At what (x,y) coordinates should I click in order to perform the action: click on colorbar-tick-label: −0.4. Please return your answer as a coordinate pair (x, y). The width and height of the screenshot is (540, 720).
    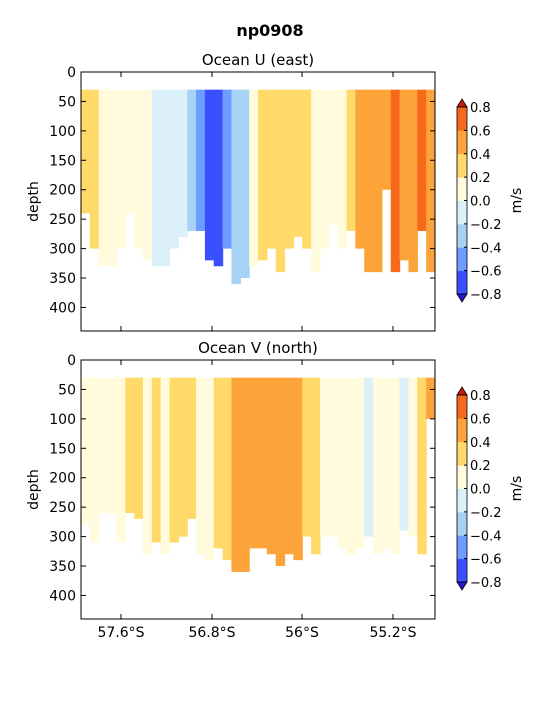
    Looking at the image, I should click on (486, 536).